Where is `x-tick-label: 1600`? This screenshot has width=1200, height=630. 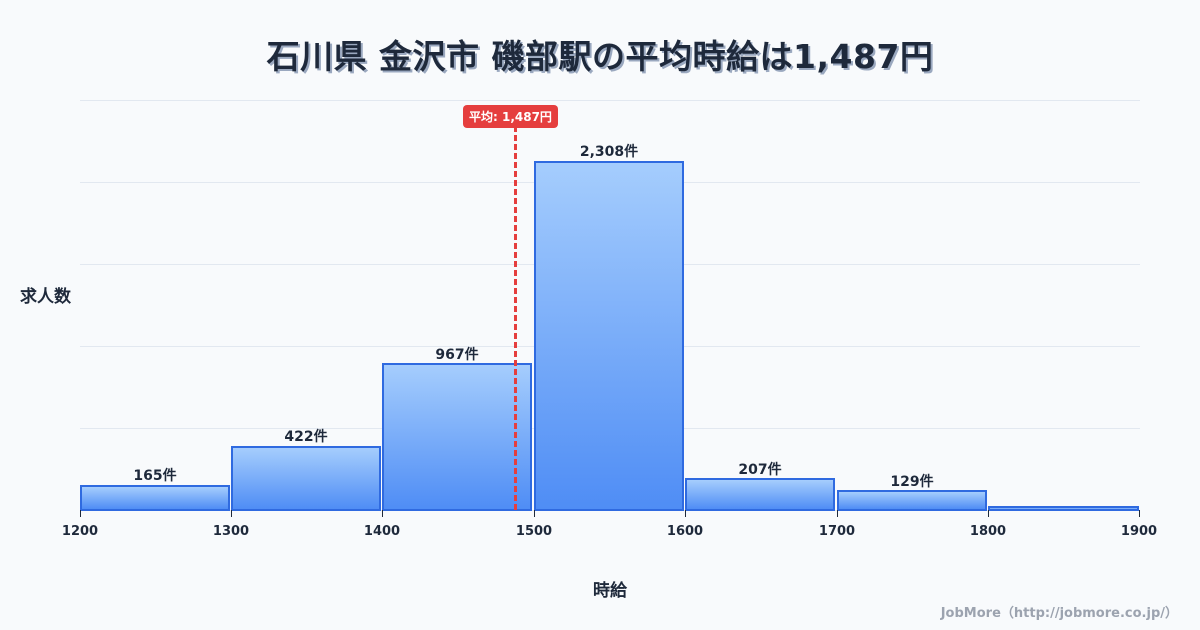 x-tick-label: 1600 is located at coordinates (685, 531).